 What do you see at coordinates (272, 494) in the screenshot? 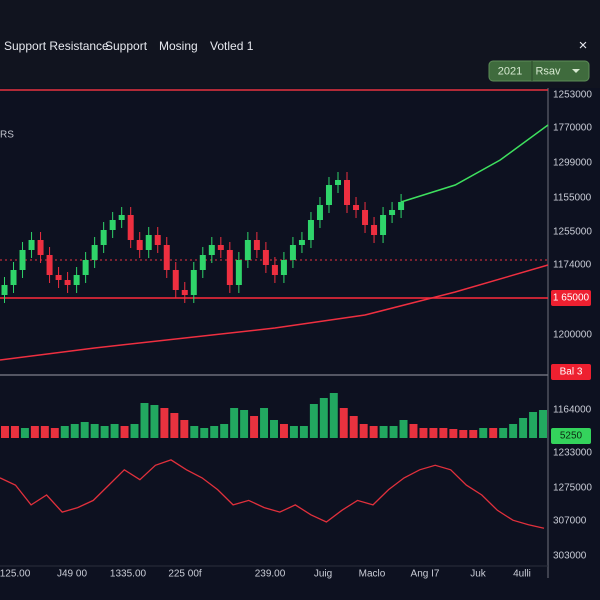
I see `oscillator-line` at bounding box center [272, 494].